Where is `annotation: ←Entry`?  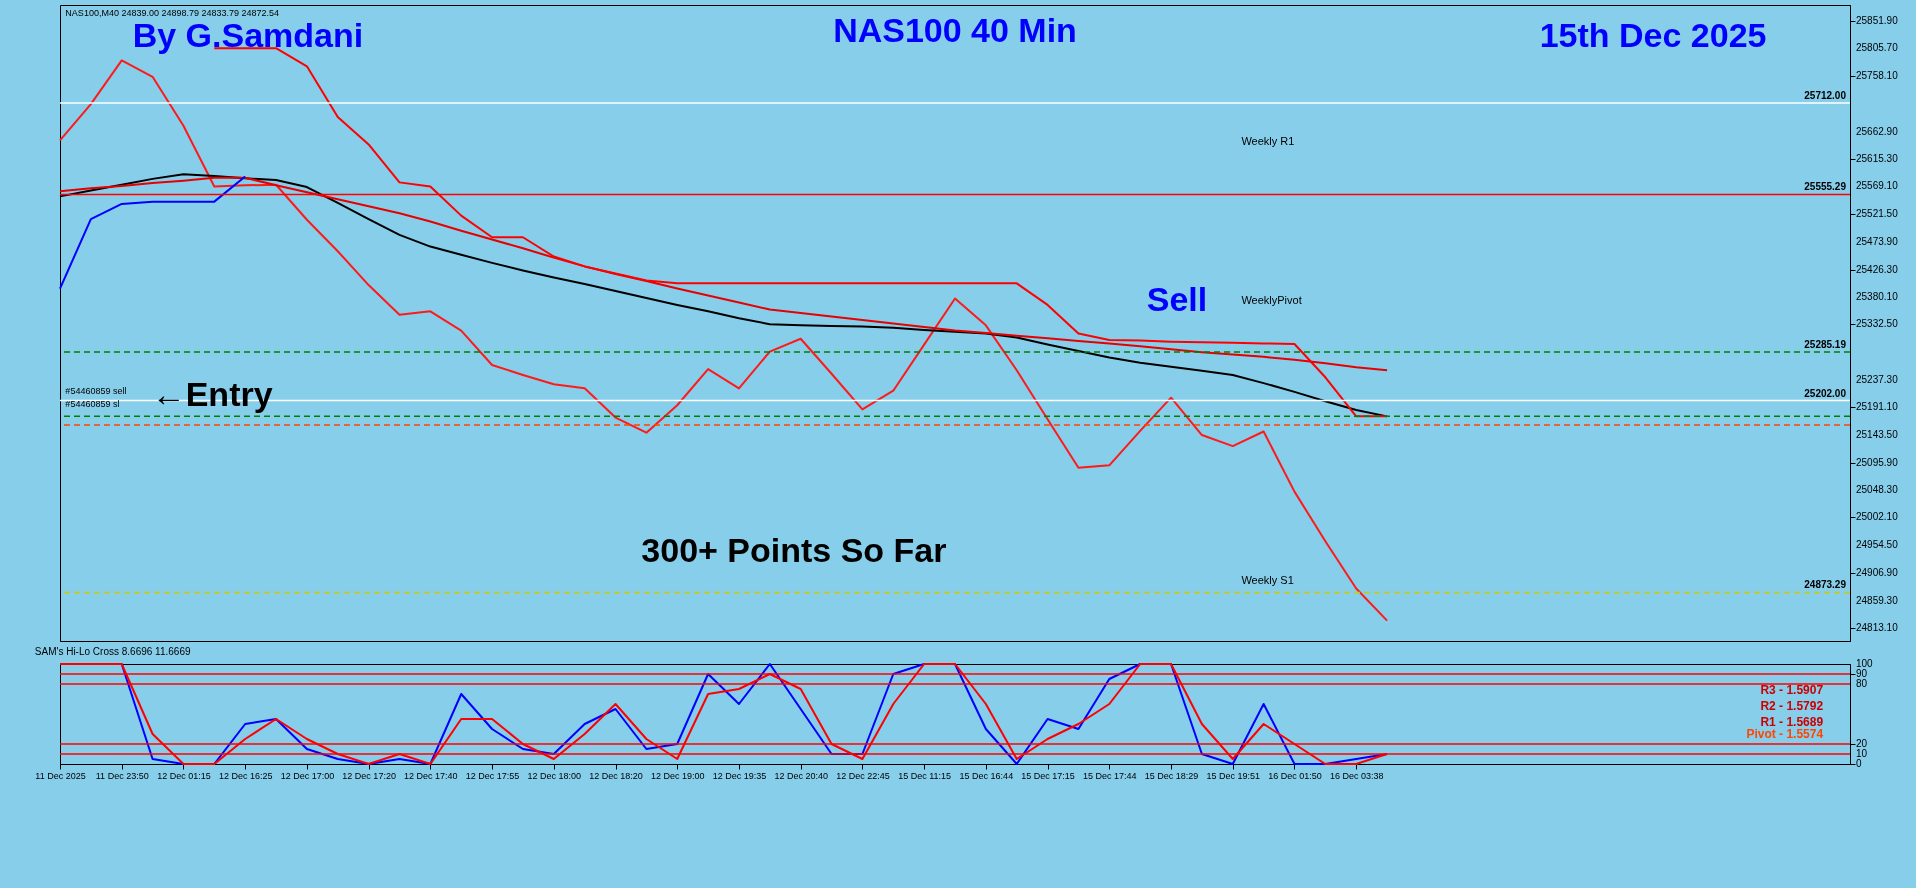
annotation: ←Entry is located at coordinates (212, 394).